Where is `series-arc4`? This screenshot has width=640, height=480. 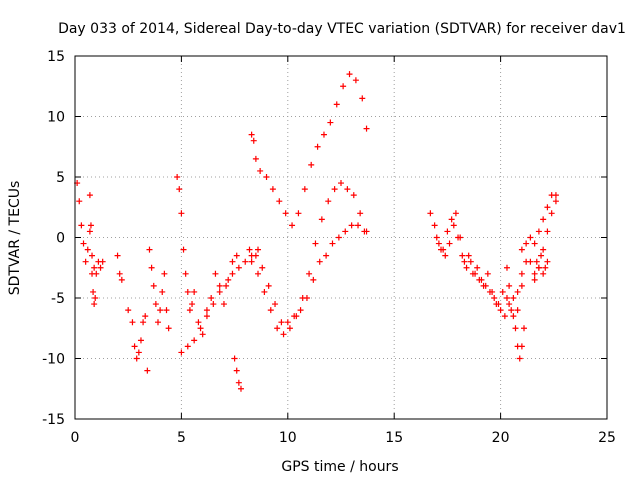
series-arc4 is located at coordinates (159, 289).